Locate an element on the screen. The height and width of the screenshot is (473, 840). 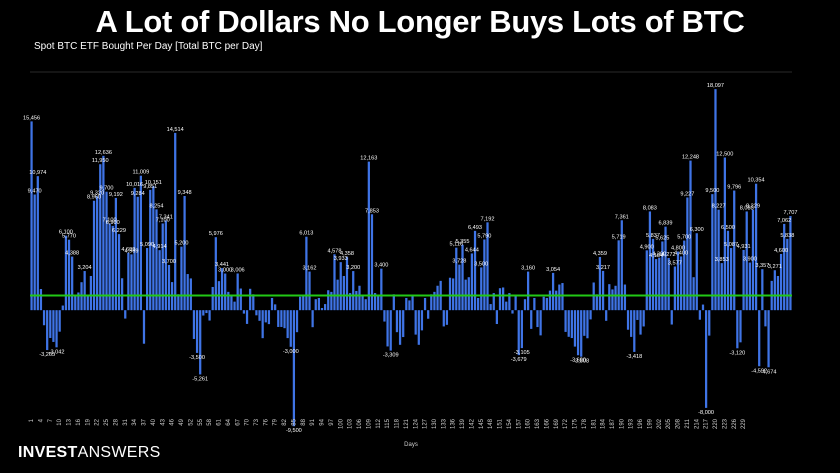
x-tick-label: 88 is located at coordinates (304, 421).